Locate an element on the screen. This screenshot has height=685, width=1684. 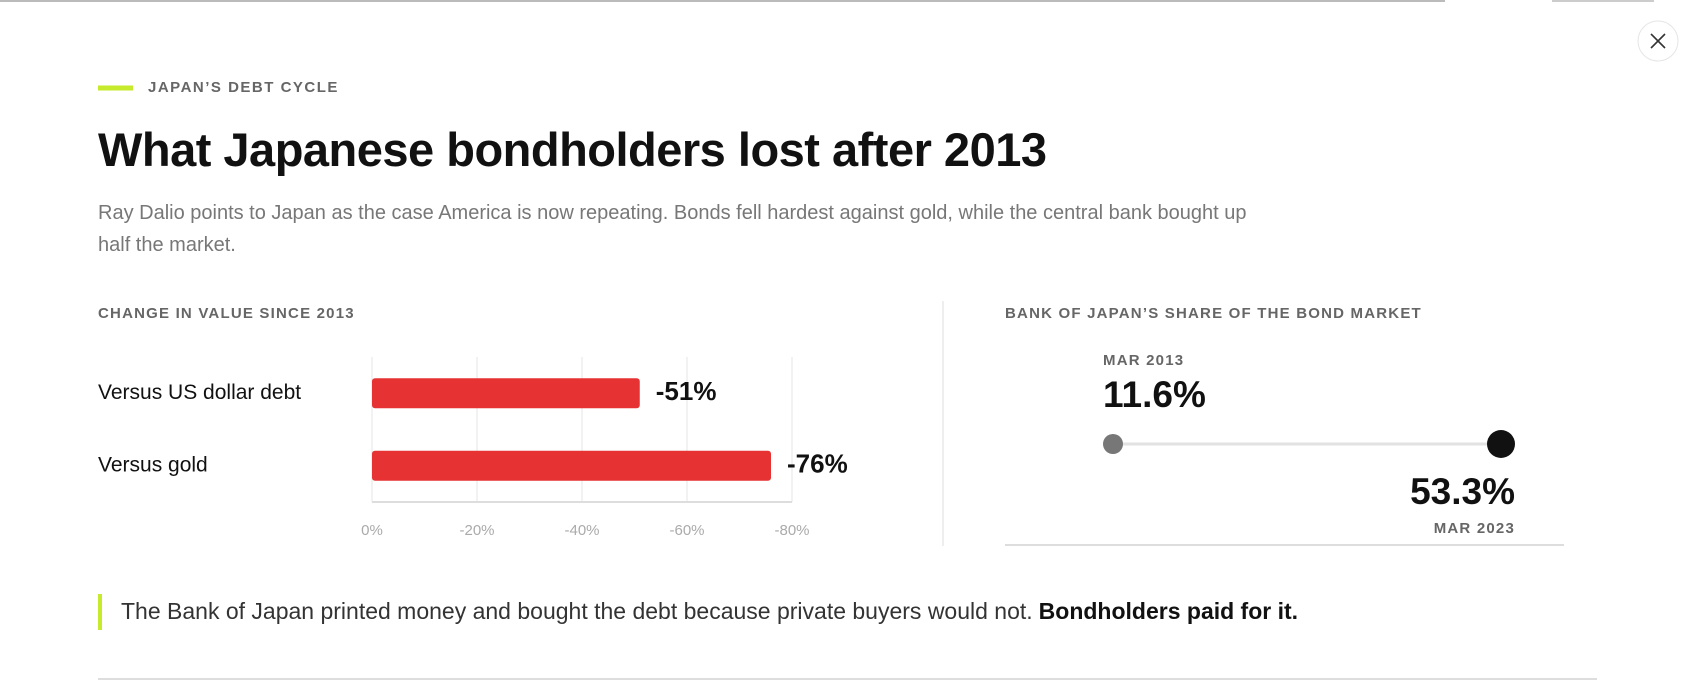
category-label: Versus US dollar debt is located at coordinates (199, 392).